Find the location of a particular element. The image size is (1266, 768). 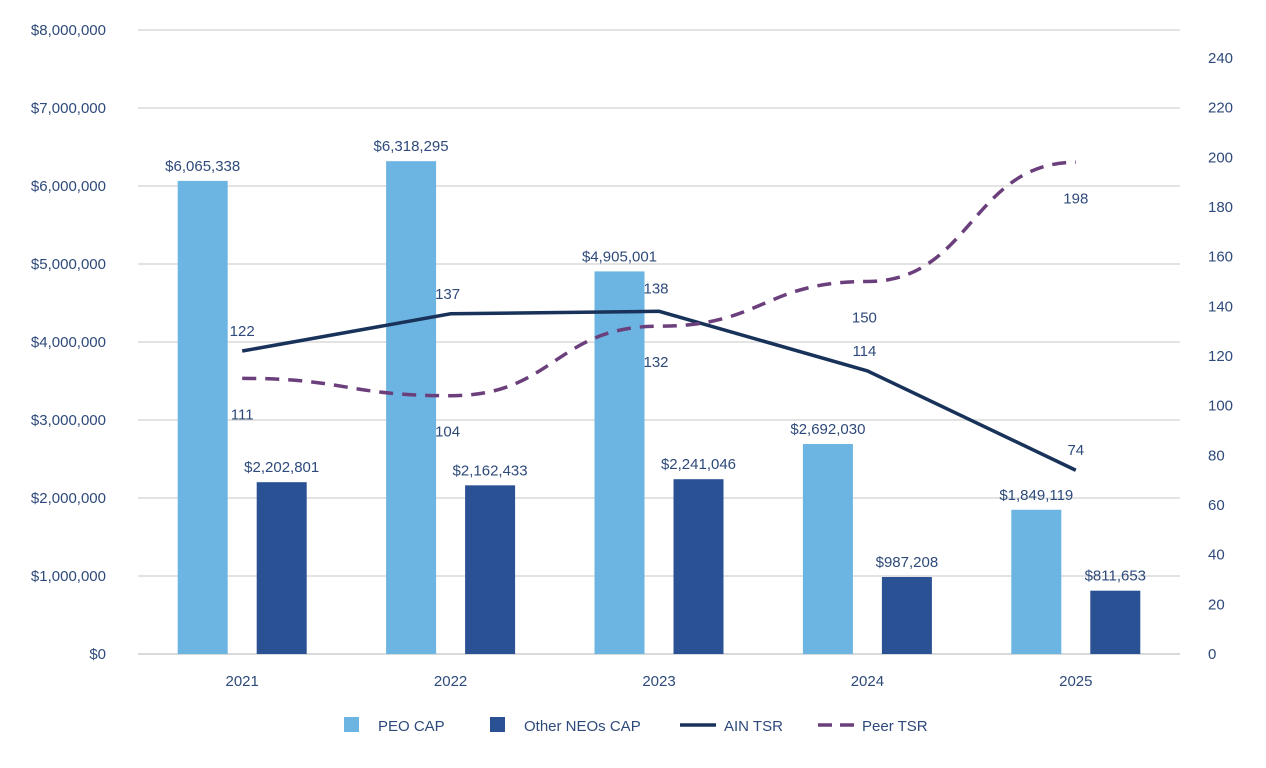

x-tick-label: 2024 is located at coordinates (867, 681).